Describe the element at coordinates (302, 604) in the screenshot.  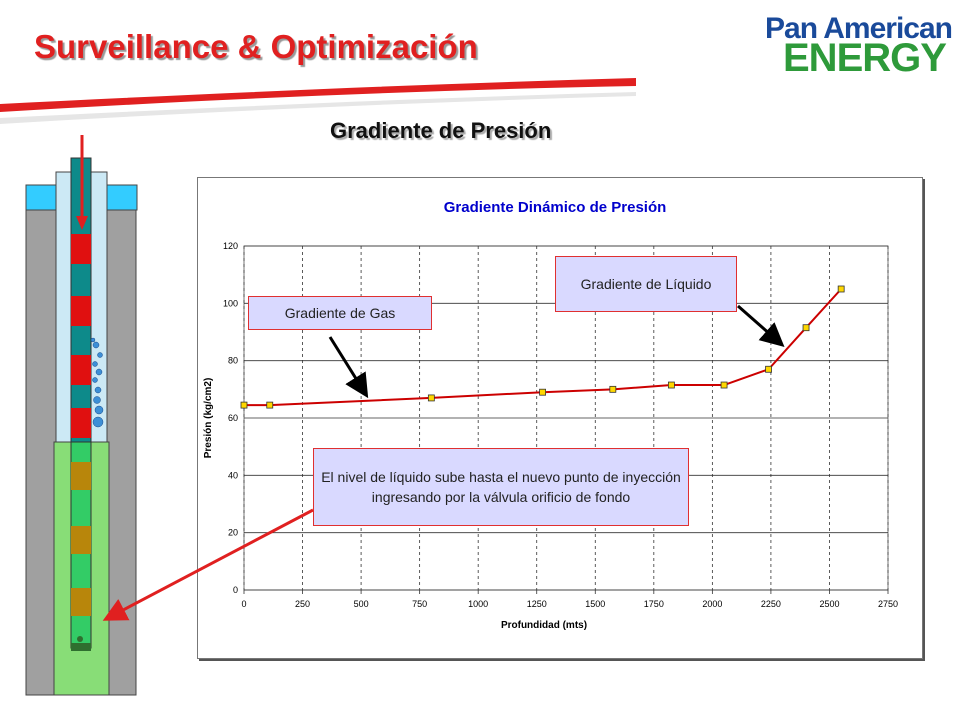
I see `x-tick-label: 250` at that location.